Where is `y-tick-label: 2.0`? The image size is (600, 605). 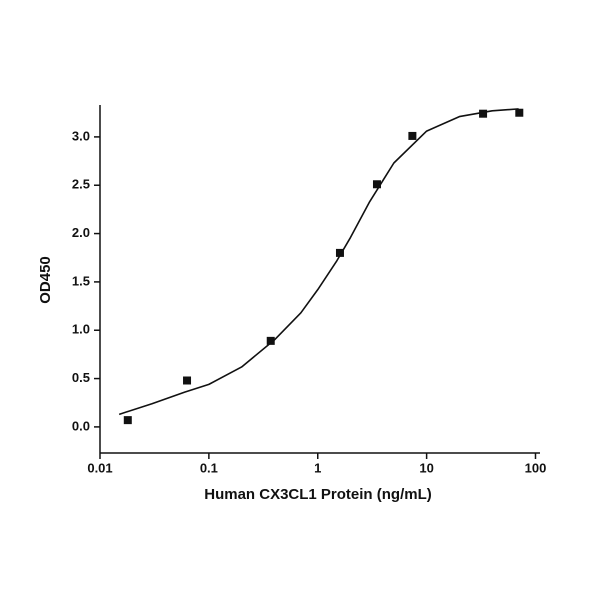 y-tick-label: 2.0 is located at coordinates (81, 232).